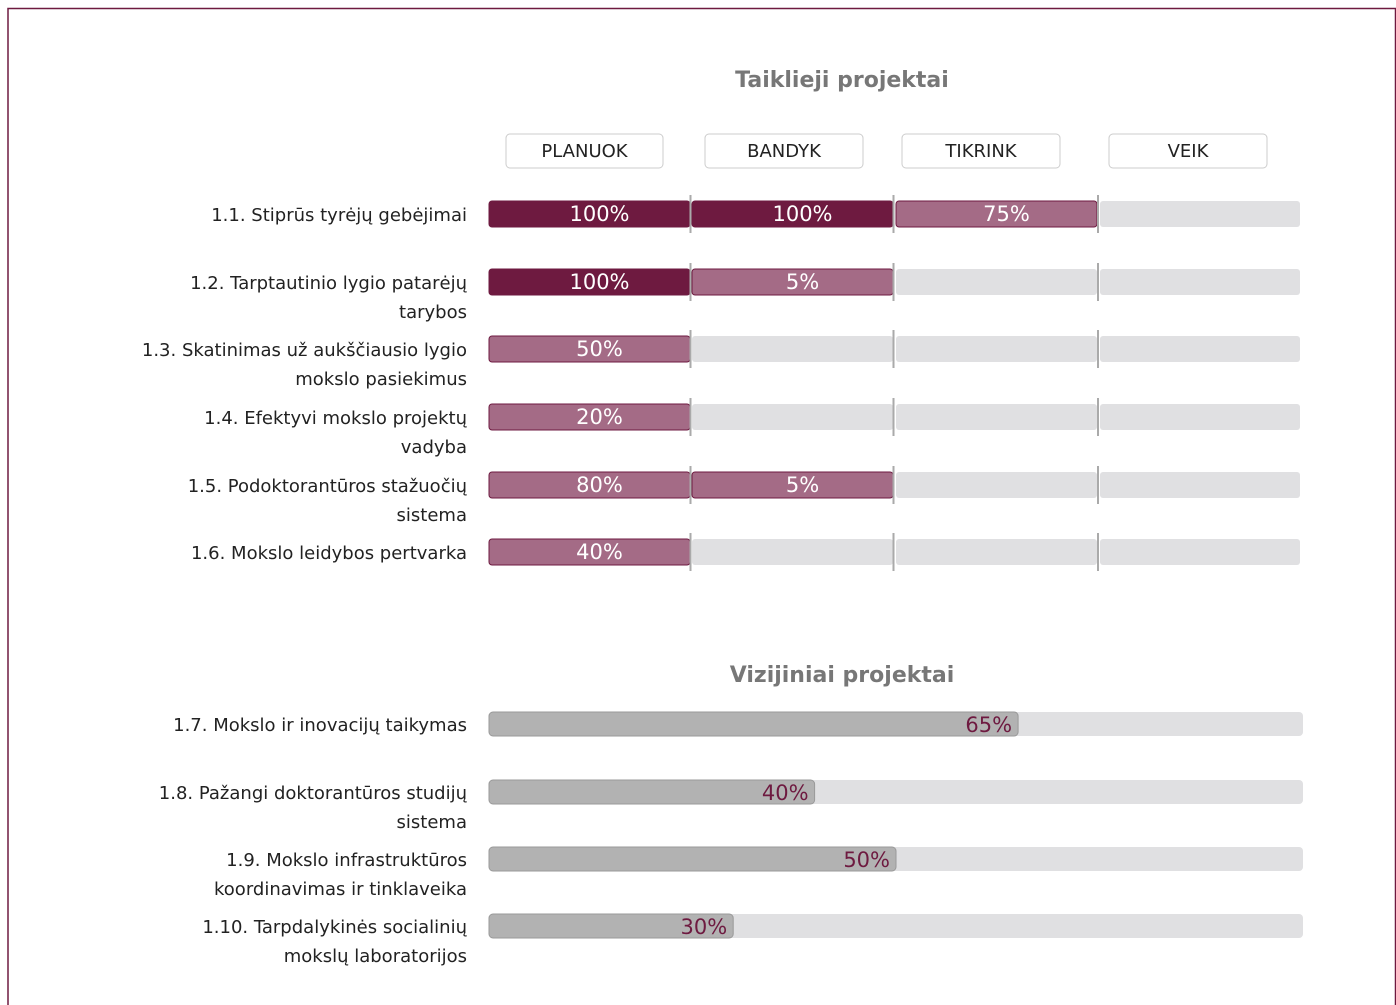 The width and height of the screenshot is (1396, 1005). What do you see at coordinates (988, 725) in the screenshot?
I see `bar-label: 65%` at bounding box center [988, 725].